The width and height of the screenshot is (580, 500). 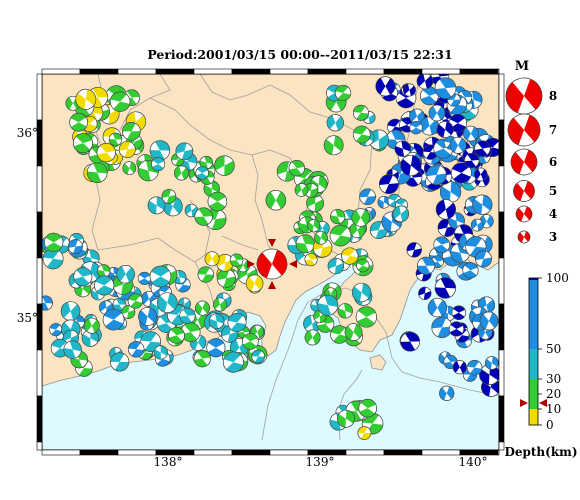 I want to click on highlight-event, so click(x=272, y=264).